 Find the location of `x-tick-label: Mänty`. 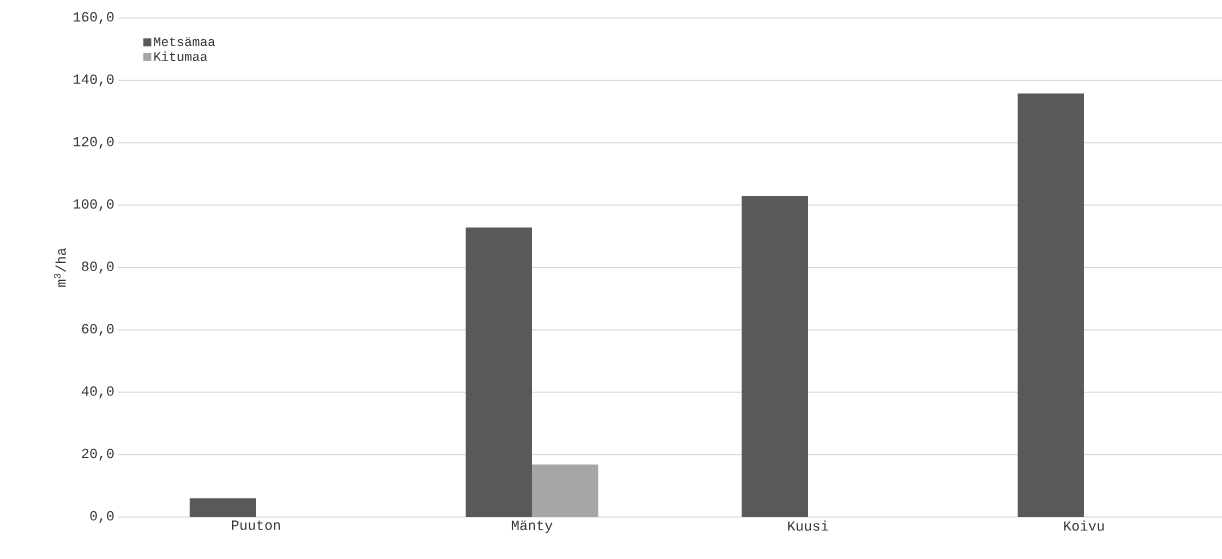

x-tick-label: Mänty is located at coordinates (532, 526).